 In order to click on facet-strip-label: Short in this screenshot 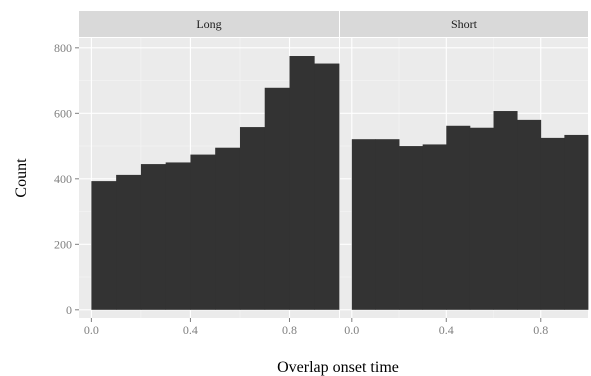, I will do `click(464, 24)`.